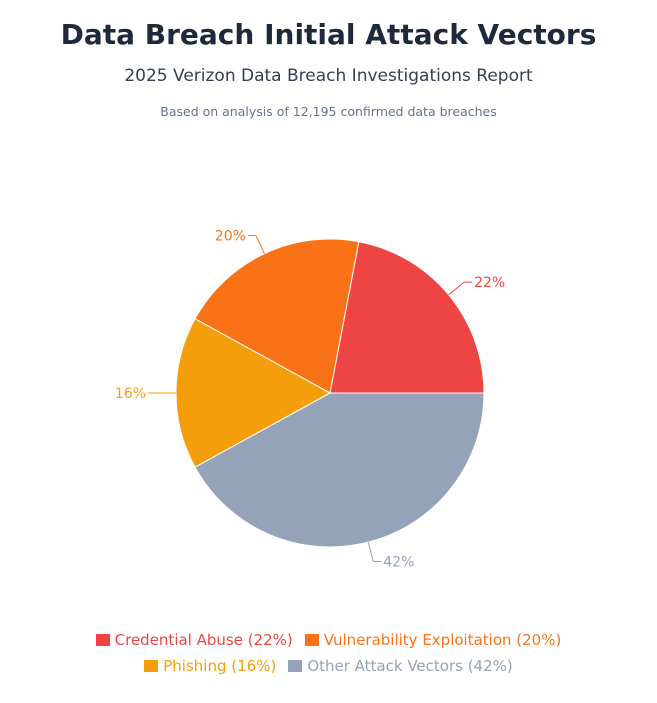 The width and height of the screenshot is (657, 703). I want to click on legend-item-phishing: Phishing (16%), so click(210, 666).